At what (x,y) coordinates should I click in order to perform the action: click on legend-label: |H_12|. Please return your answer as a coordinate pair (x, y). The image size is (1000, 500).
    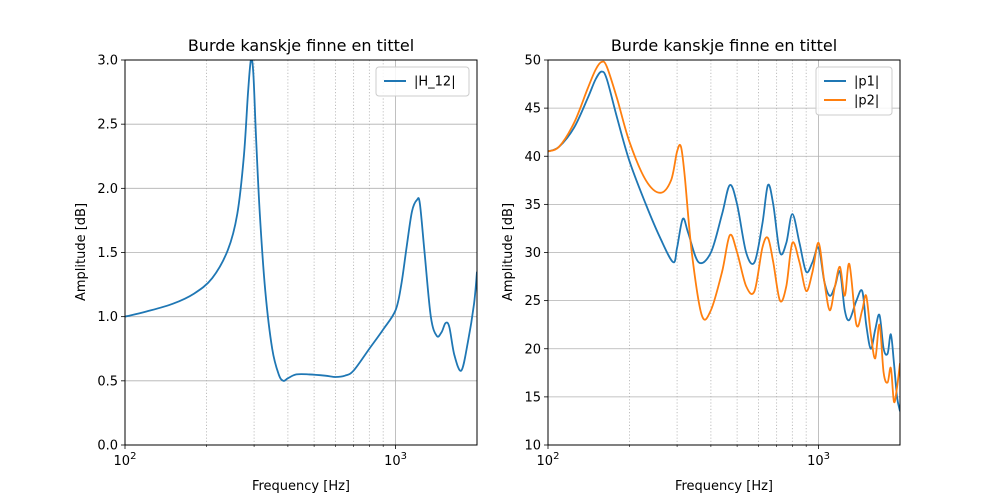
    Looking at the image, I should click on (435, 82).